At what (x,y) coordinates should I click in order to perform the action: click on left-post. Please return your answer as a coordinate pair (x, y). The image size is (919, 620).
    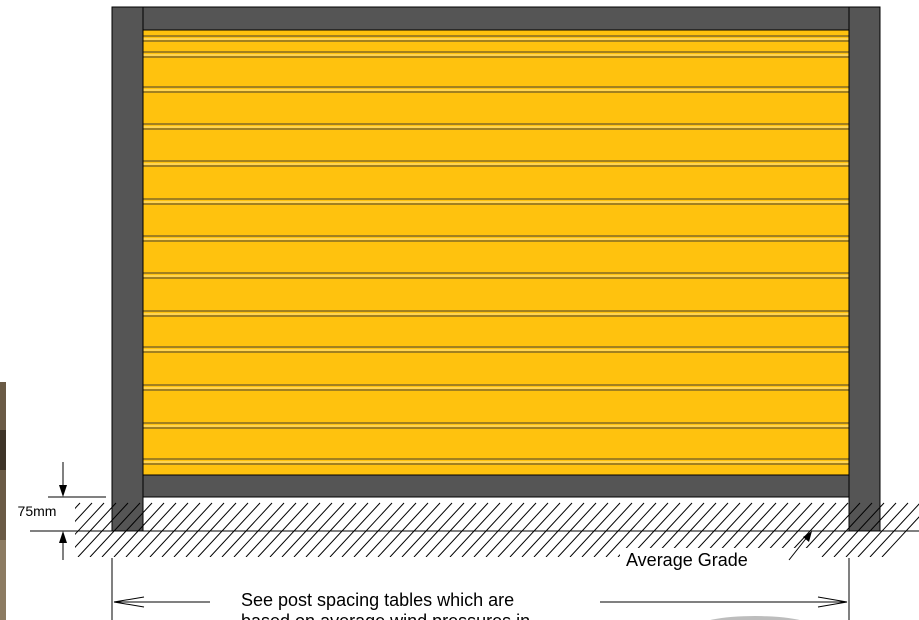
    Looking at the image, I should click on (127, 269).